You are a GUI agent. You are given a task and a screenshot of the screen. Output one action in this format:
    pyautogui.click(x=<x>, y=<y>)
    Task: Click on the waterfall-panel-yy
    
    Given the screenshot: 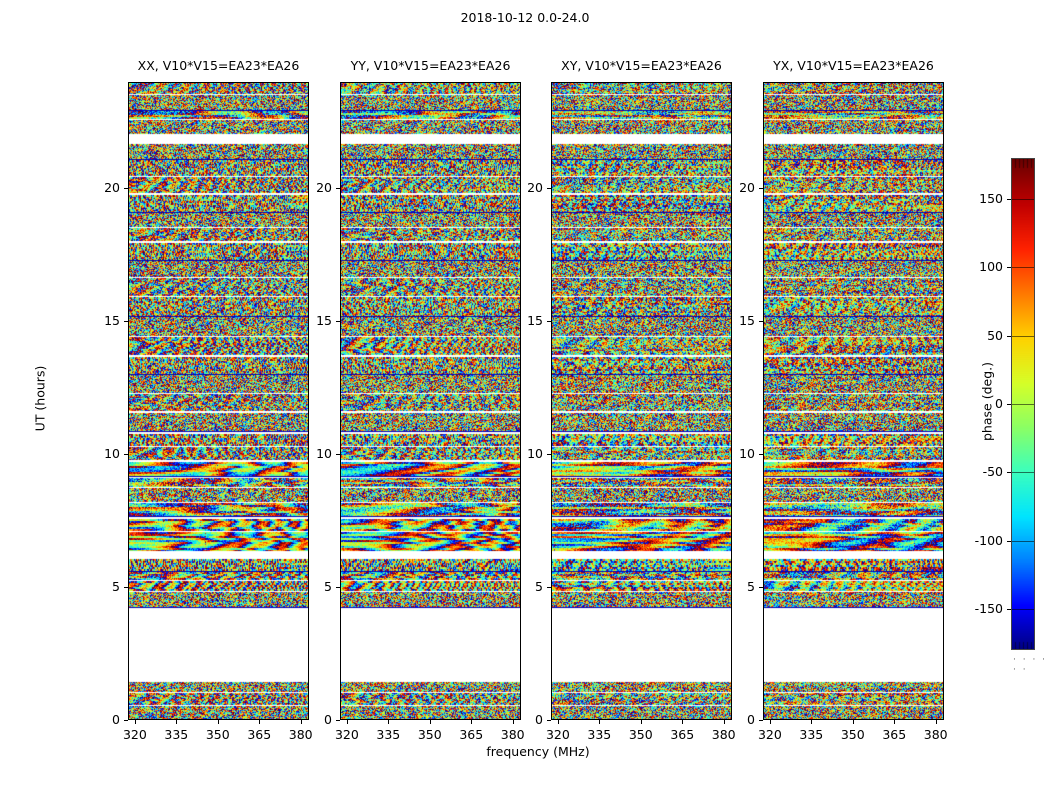 What is the action you would take?
    pyautogui.click(x=430, y=401)
    